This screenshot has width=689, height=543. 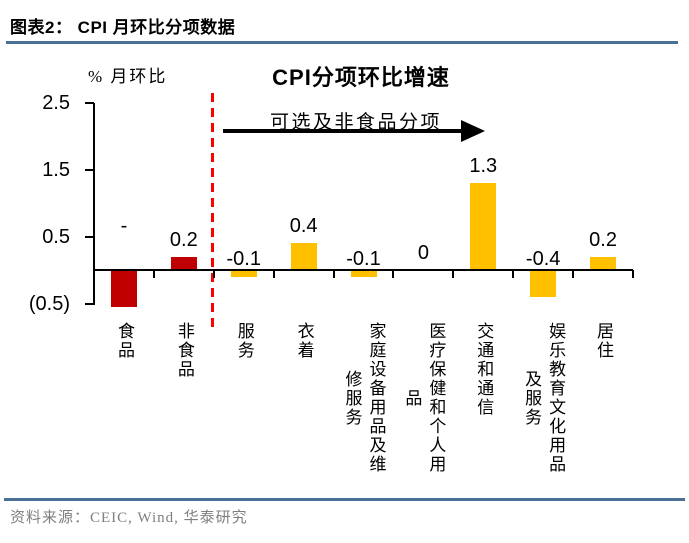 What do you see at coordinates (423, 253) in the screenshot?
I see `value-label: 0` at bounding box center [423, 253].